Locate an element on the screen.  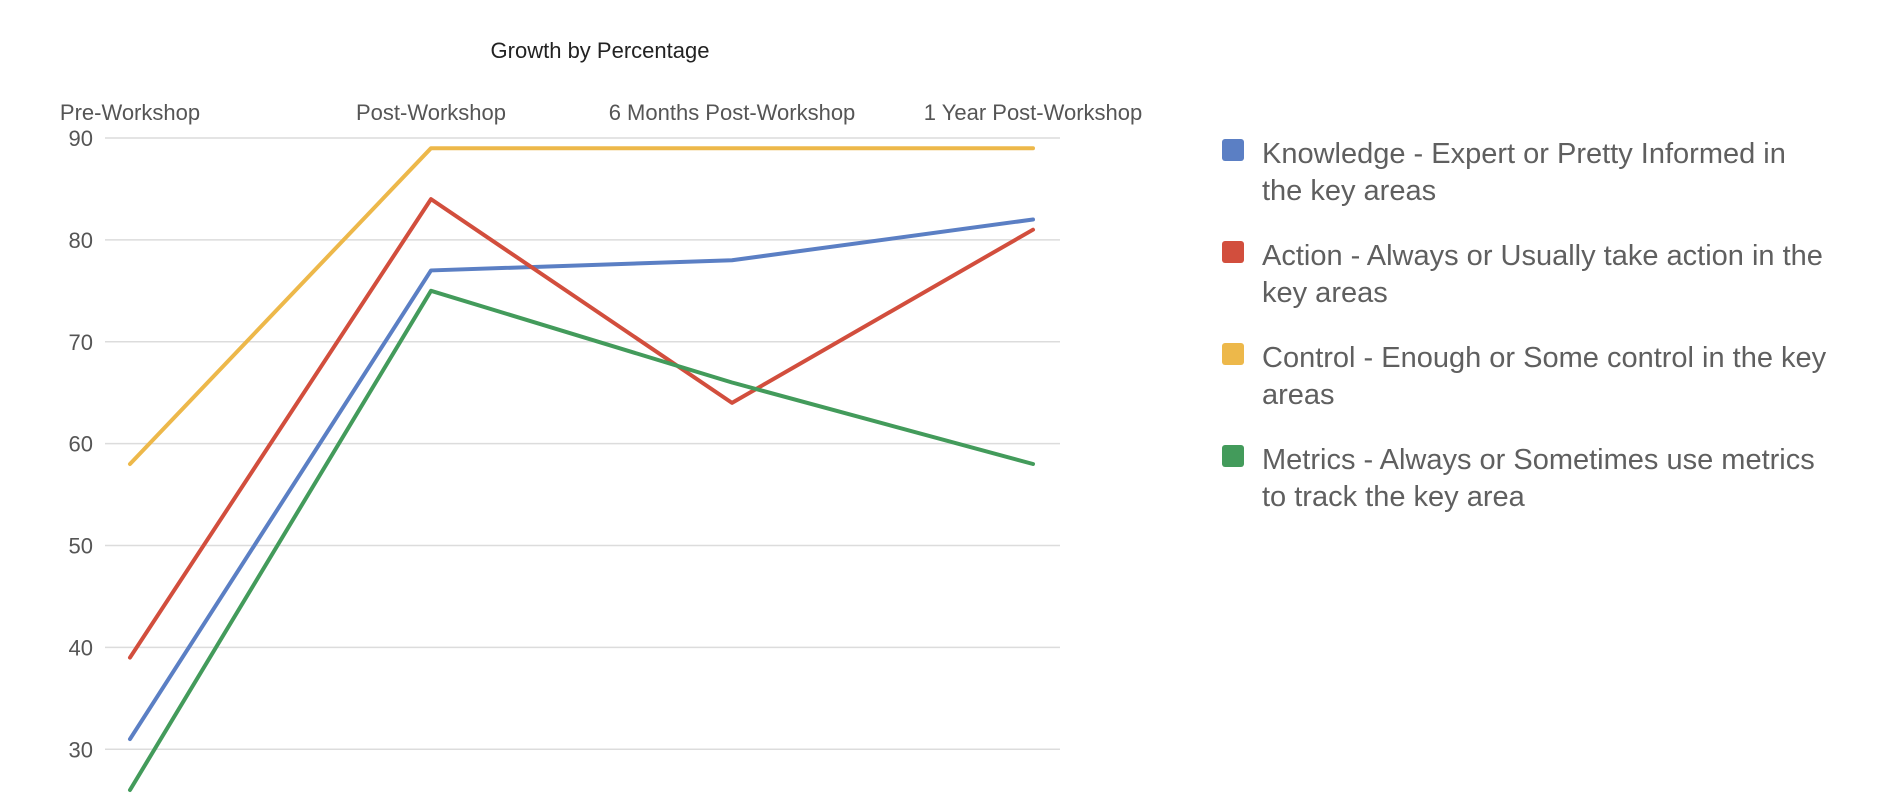
y-tick-label: 70 is located at coordinates (81, 342).